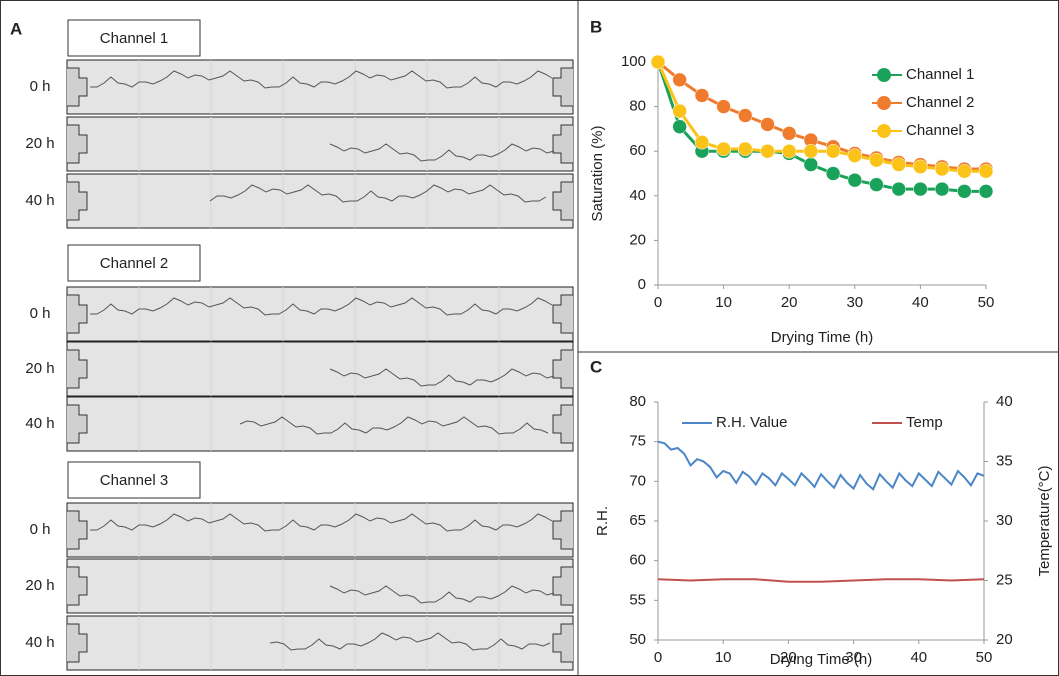 The image size is (1059, 676). I want to click on y-tick-label: 70, so click(637, 480).